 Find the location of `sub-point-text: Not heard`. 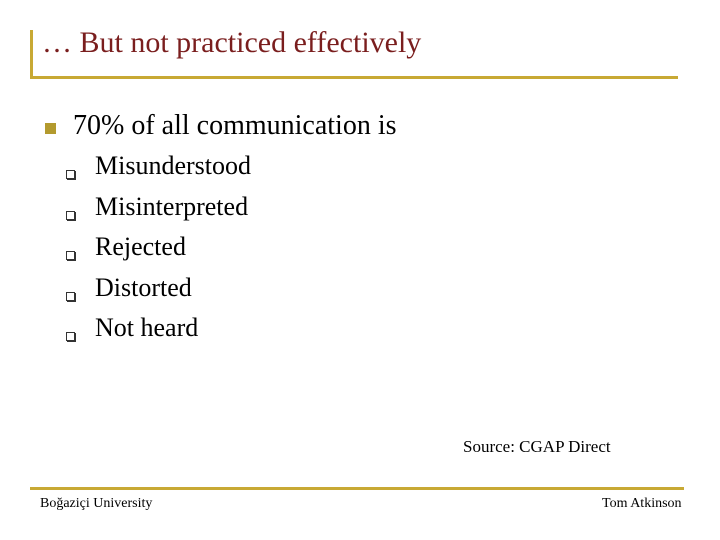

sub-point-text: Not heard is located at coordinates (147, 327).